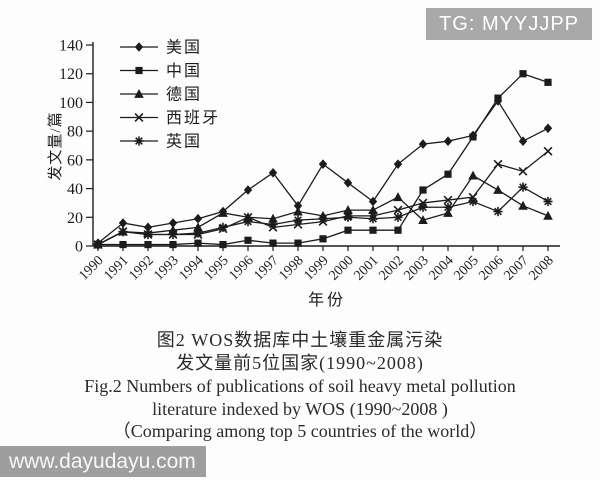 The height and width of the screenshot is (480, 600). Describe the element at coordinates (71, 74) in the screenshot. I see `y-tick-label: 120` at that location.